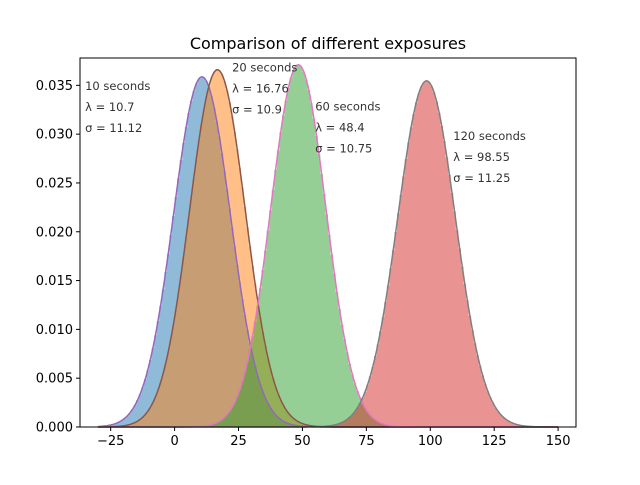 This screenshot has width=640, height=485. I want to click on x-tick-label: 75, so click(366, 441).